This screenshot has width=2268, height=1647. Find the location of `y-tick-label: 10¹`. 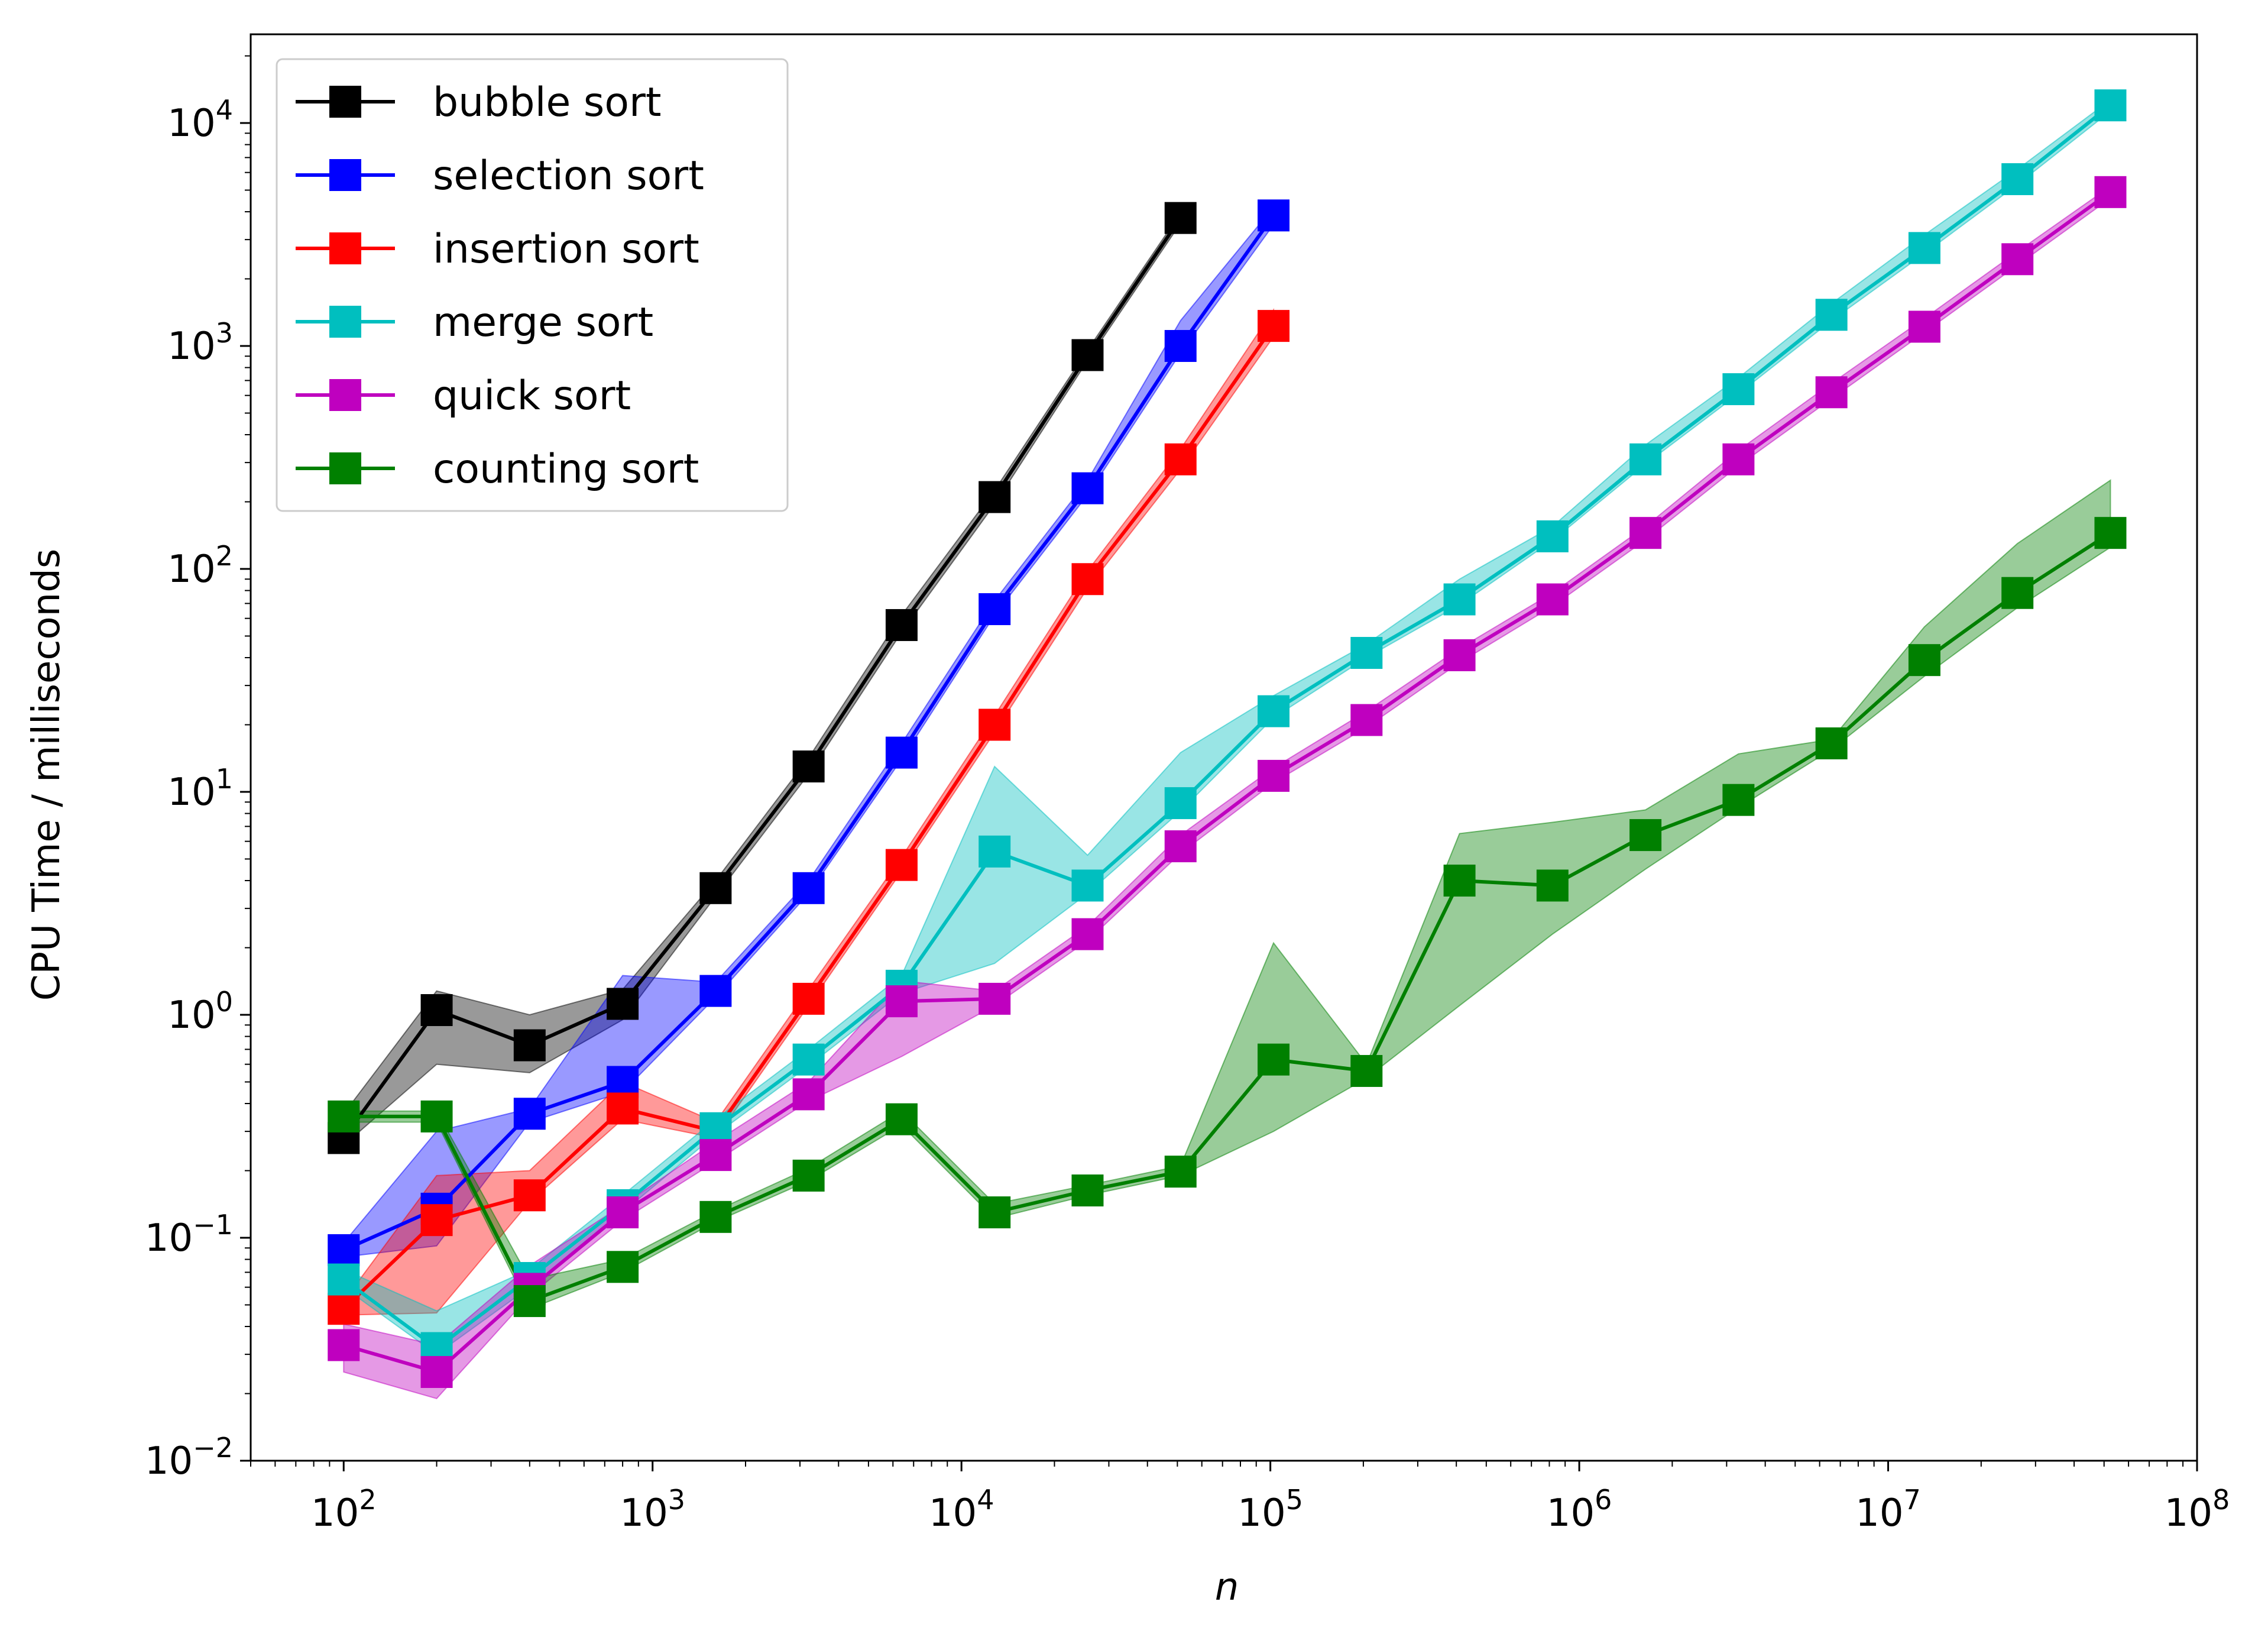

y-tick-label: 10¹ is located at coordinates (200, 789).